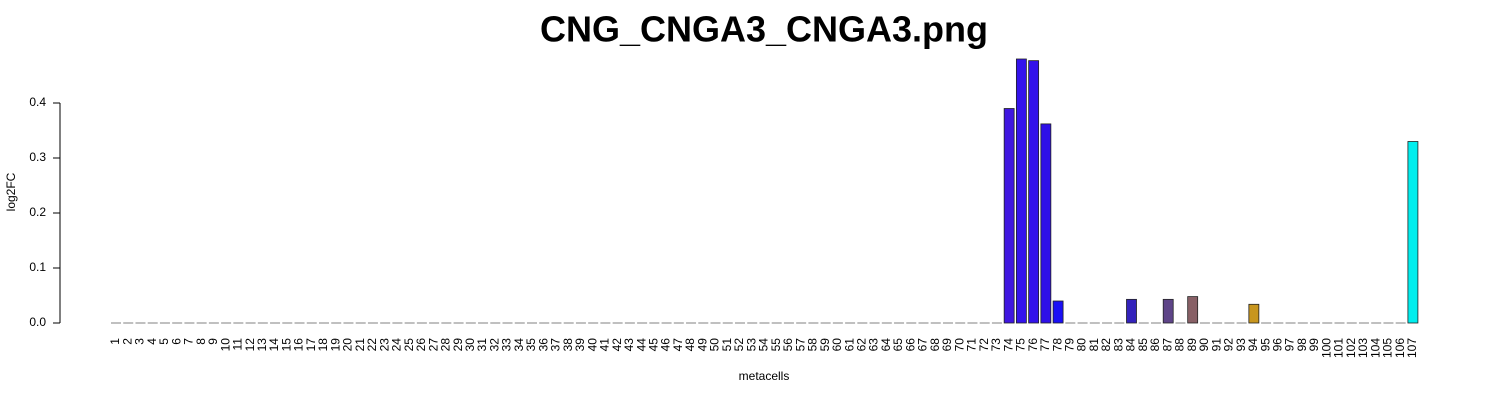 Image resolution: width=1500 pixels, height=400 pixels. Describe the element at coordinates (519, 345) in the screenshot. I see `x-tick-label: 34` at that location.